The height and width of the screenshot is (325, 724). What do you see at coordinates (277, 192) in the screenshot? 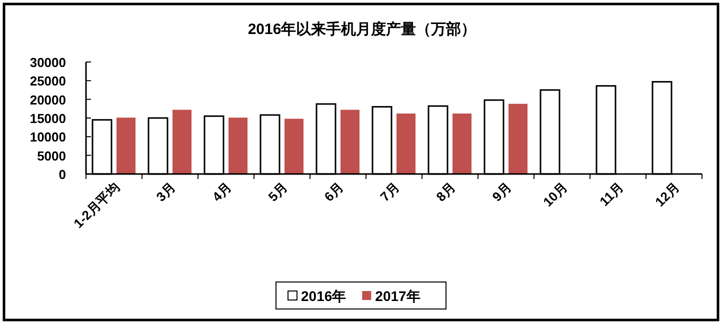
I see `x-tick-label: 5月` at bounding box center [277, 192].